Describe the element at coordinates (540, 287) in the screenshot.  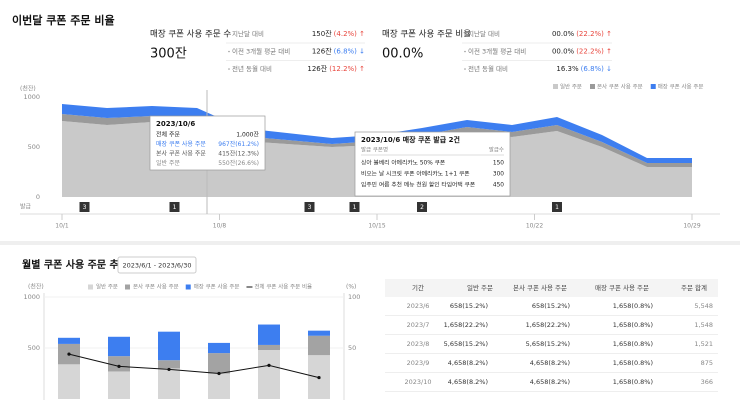
I see `table-header: 본사 쿠폰 사용 주문` at that location.